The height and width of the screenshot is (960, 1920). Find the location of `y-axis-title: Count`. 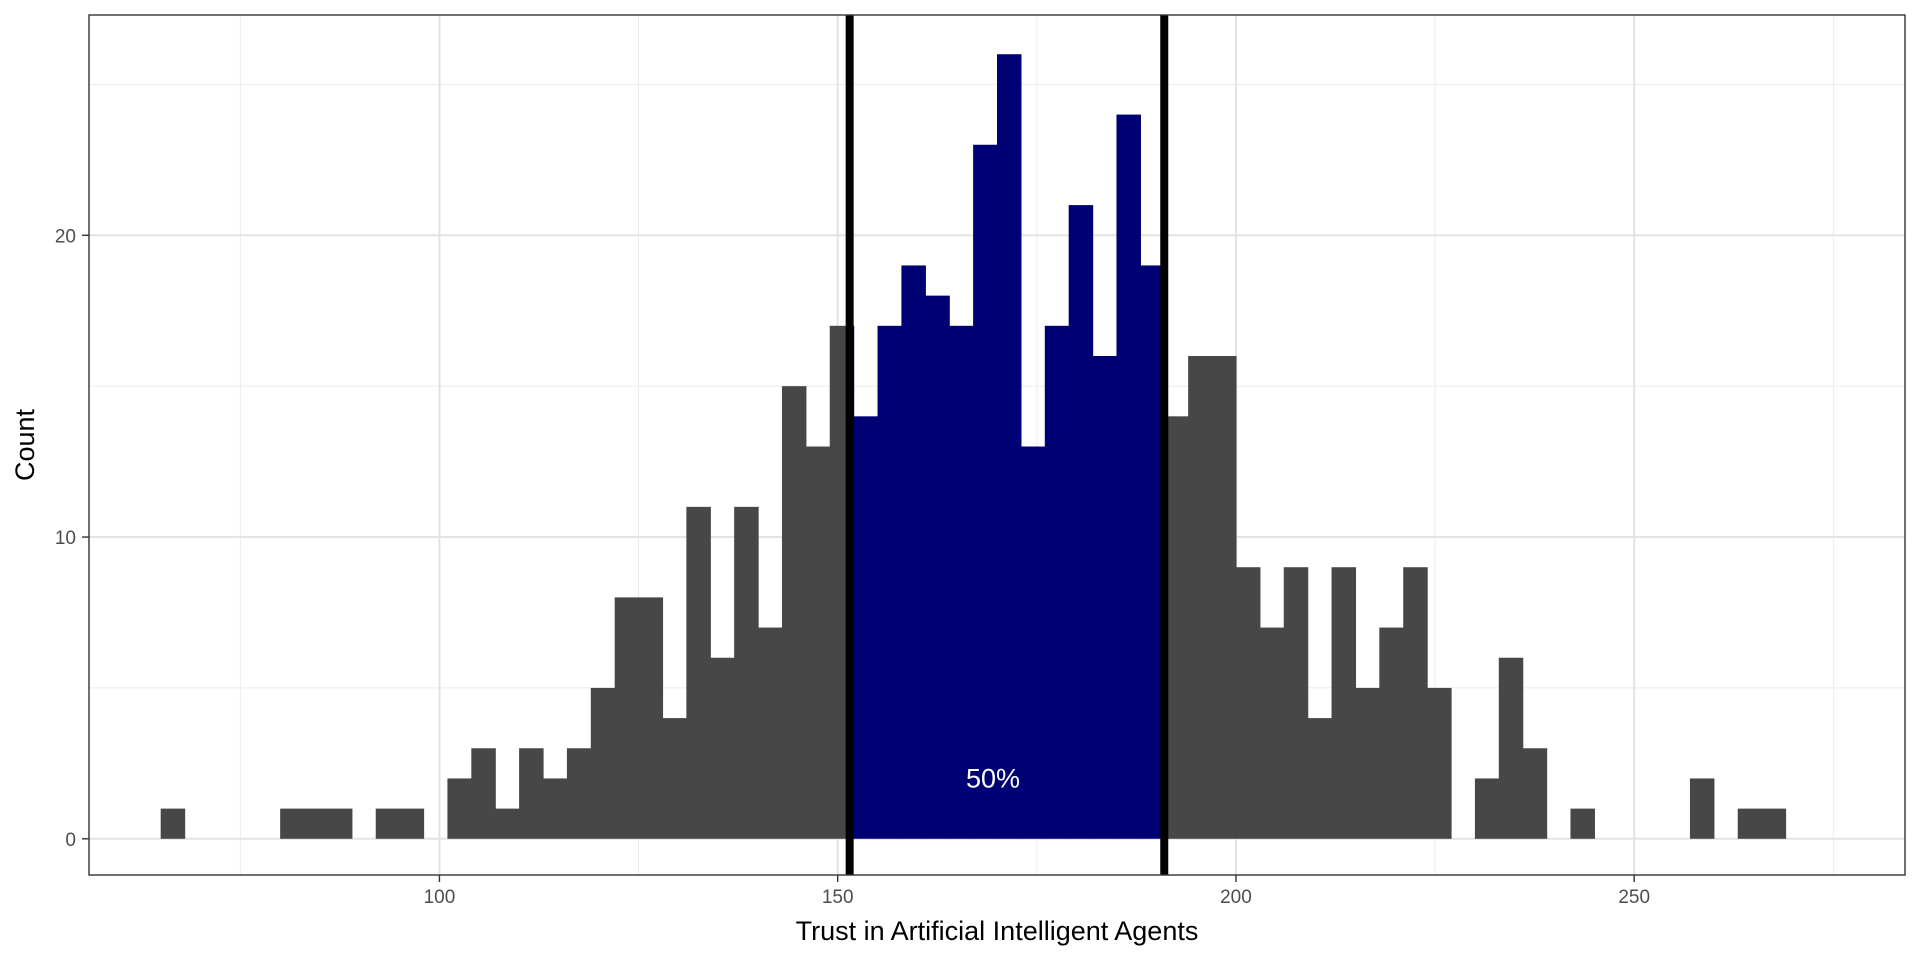

y-axis-title: Count is located at coordinates (25, 444).